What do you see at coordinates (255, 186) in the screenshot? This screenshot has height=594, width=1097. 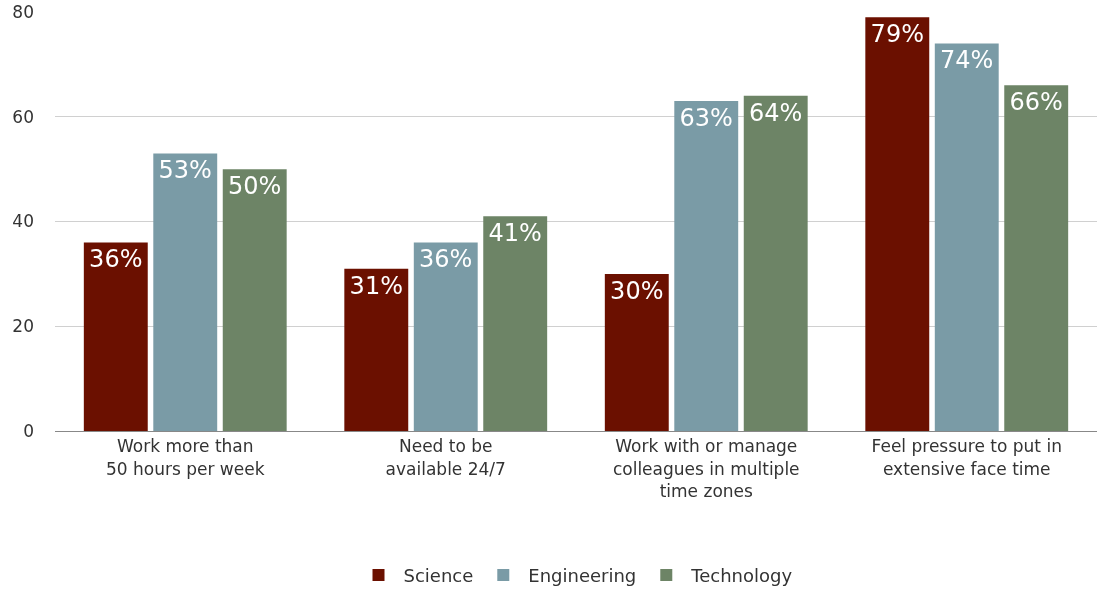 I see `data-label: 50%` at bounding box center [255, 186].